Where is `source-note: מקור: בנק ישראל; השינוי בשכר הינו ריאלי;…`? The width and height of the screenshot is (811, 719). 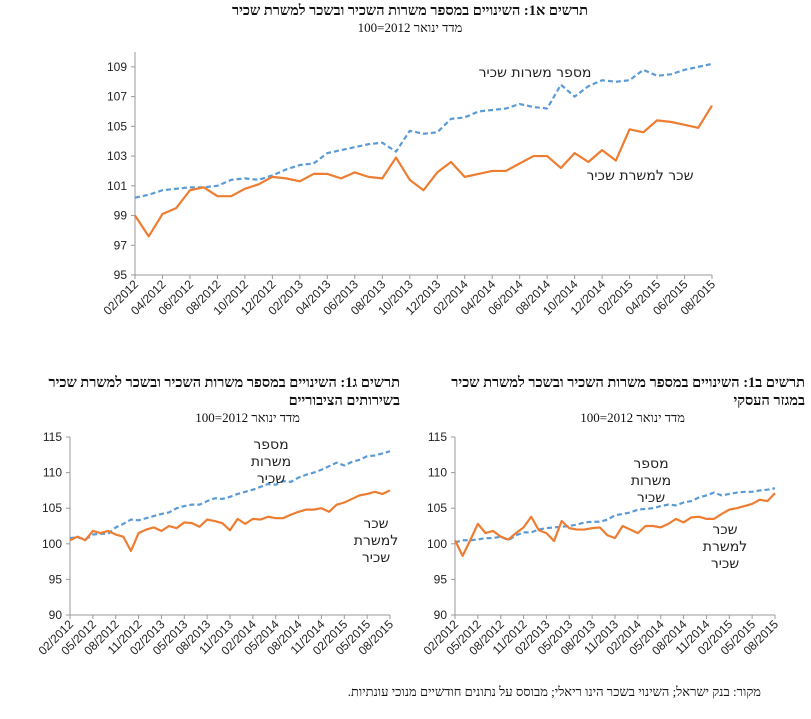 source-note: מקור: בנק ישראל; השינוי בשכר הינו ריאלי;… is located at coordinates (554, 691).